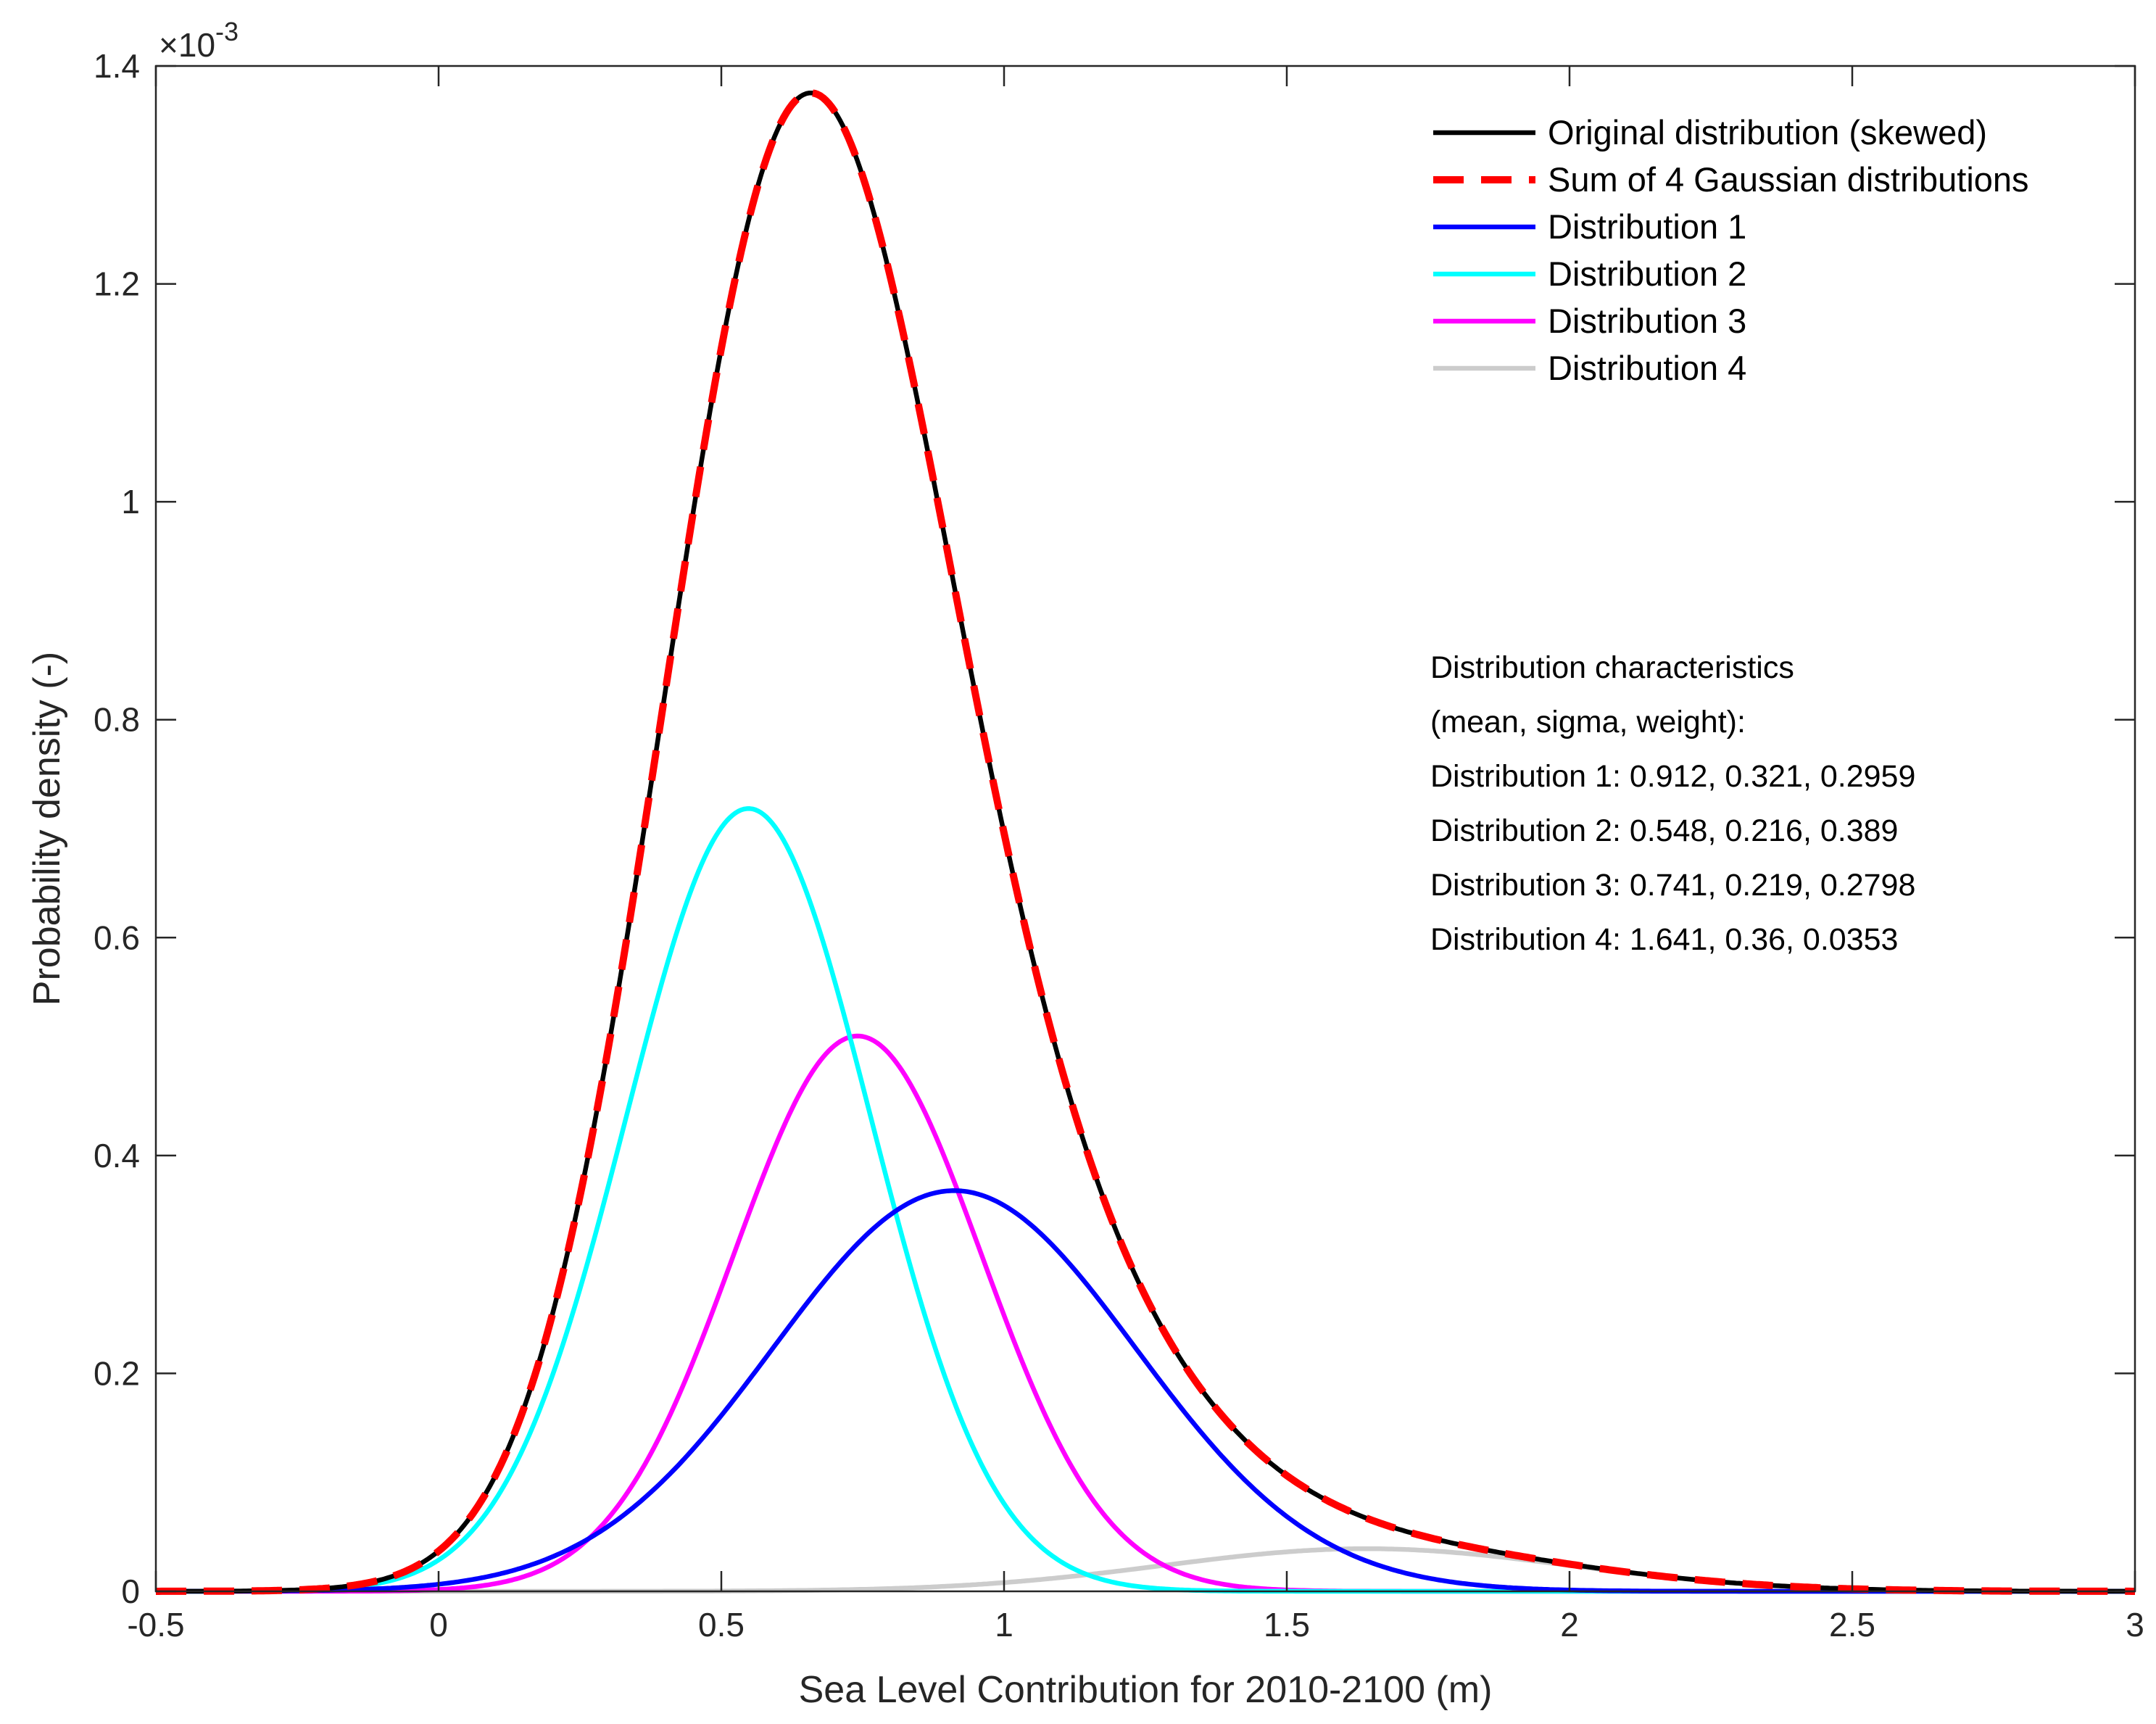 The image size is (2156, 1724). Describe the element at coordinates (1647, 273) in the screenshot. I see `legend-label: Distribution 2` at that location.